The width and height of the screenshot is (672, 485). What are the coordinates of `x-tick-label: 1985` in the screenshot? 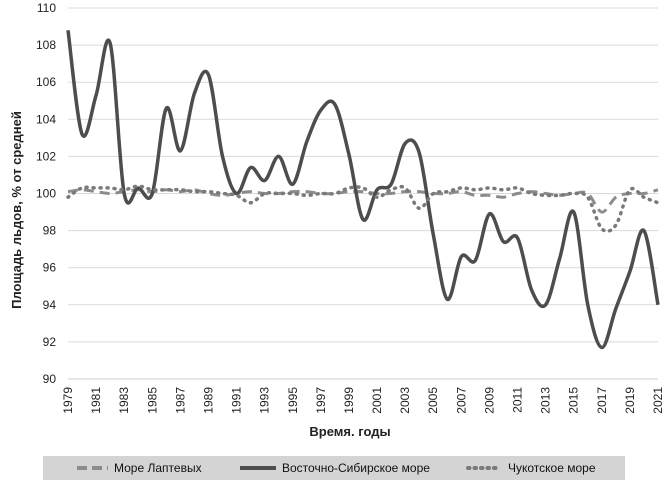 It's located at (152, 400).